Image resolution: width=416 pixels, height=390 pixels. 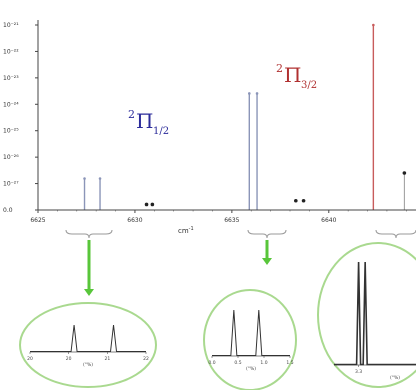 I want to click on term-symbol-1: 2 Π 1/2, so click(x=148, y=122).